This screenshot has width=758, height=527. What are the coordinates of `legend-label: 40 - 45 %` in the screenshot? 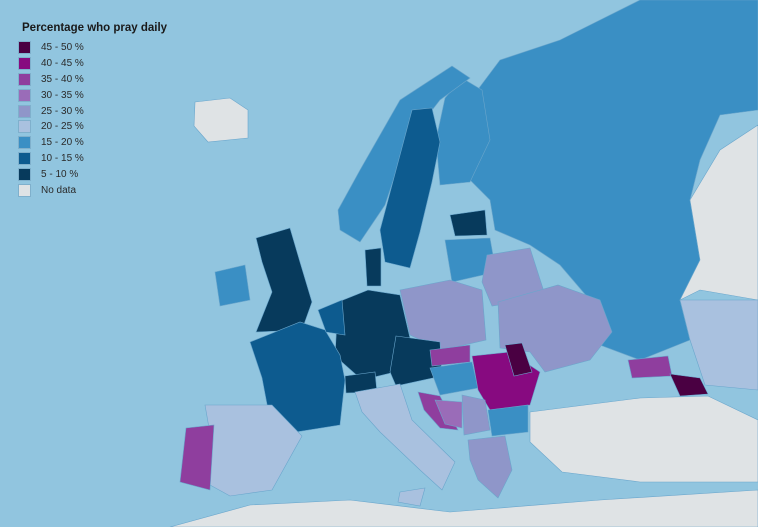 It's located at (62, 64).